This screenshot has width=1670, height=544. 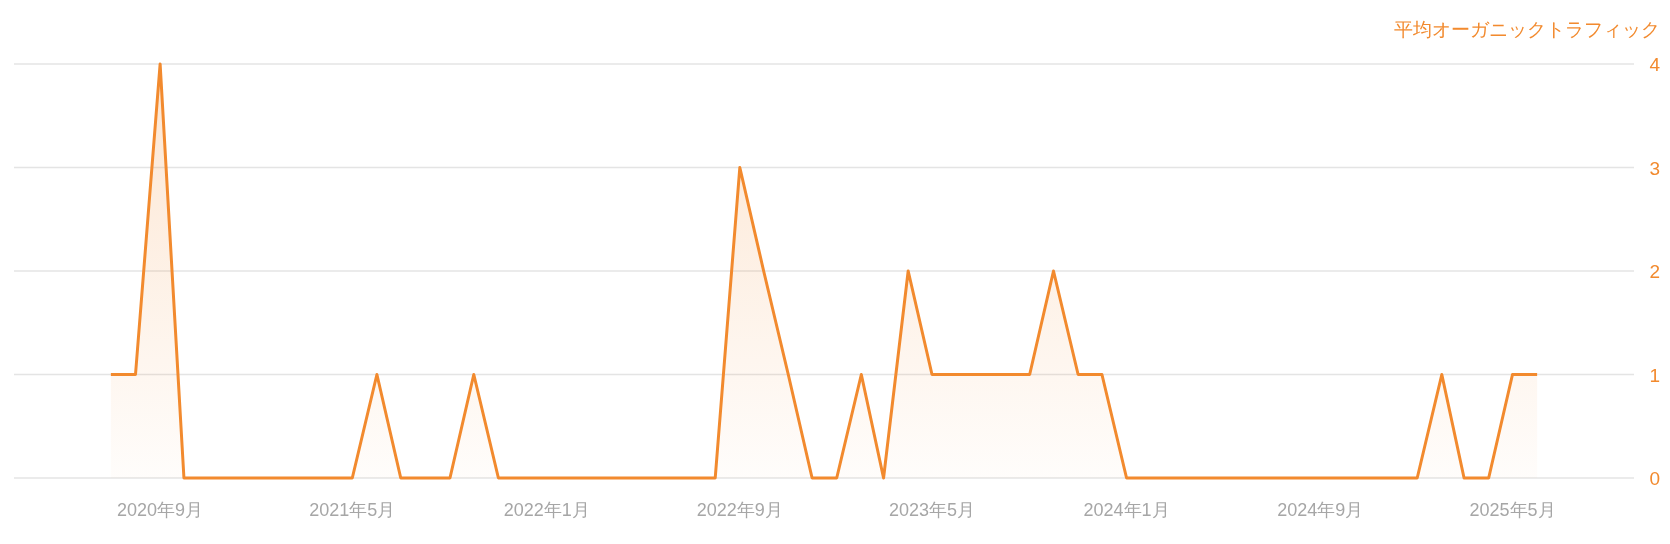 What do you see at coordinates (1654, 271) in the screenshot?
I see `y-tick: 2` at bounding box center [1654, 271].